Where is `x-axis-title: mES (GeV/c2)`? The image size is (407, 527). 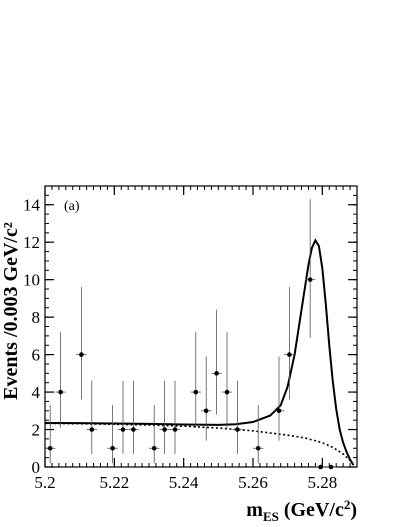 x-axis-title: mES (GeV/c2) is located at coordinates (301, 510).